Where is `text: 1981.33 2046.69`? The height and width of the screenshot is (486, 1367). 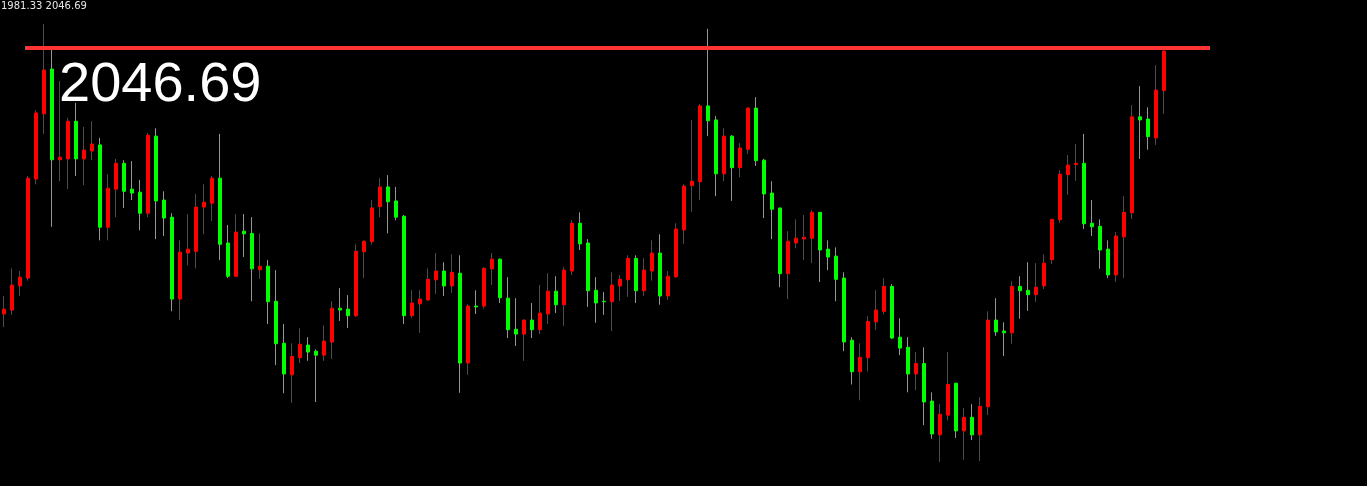
text: 1981.33 2046.69 is located at coordinates (44, 5).